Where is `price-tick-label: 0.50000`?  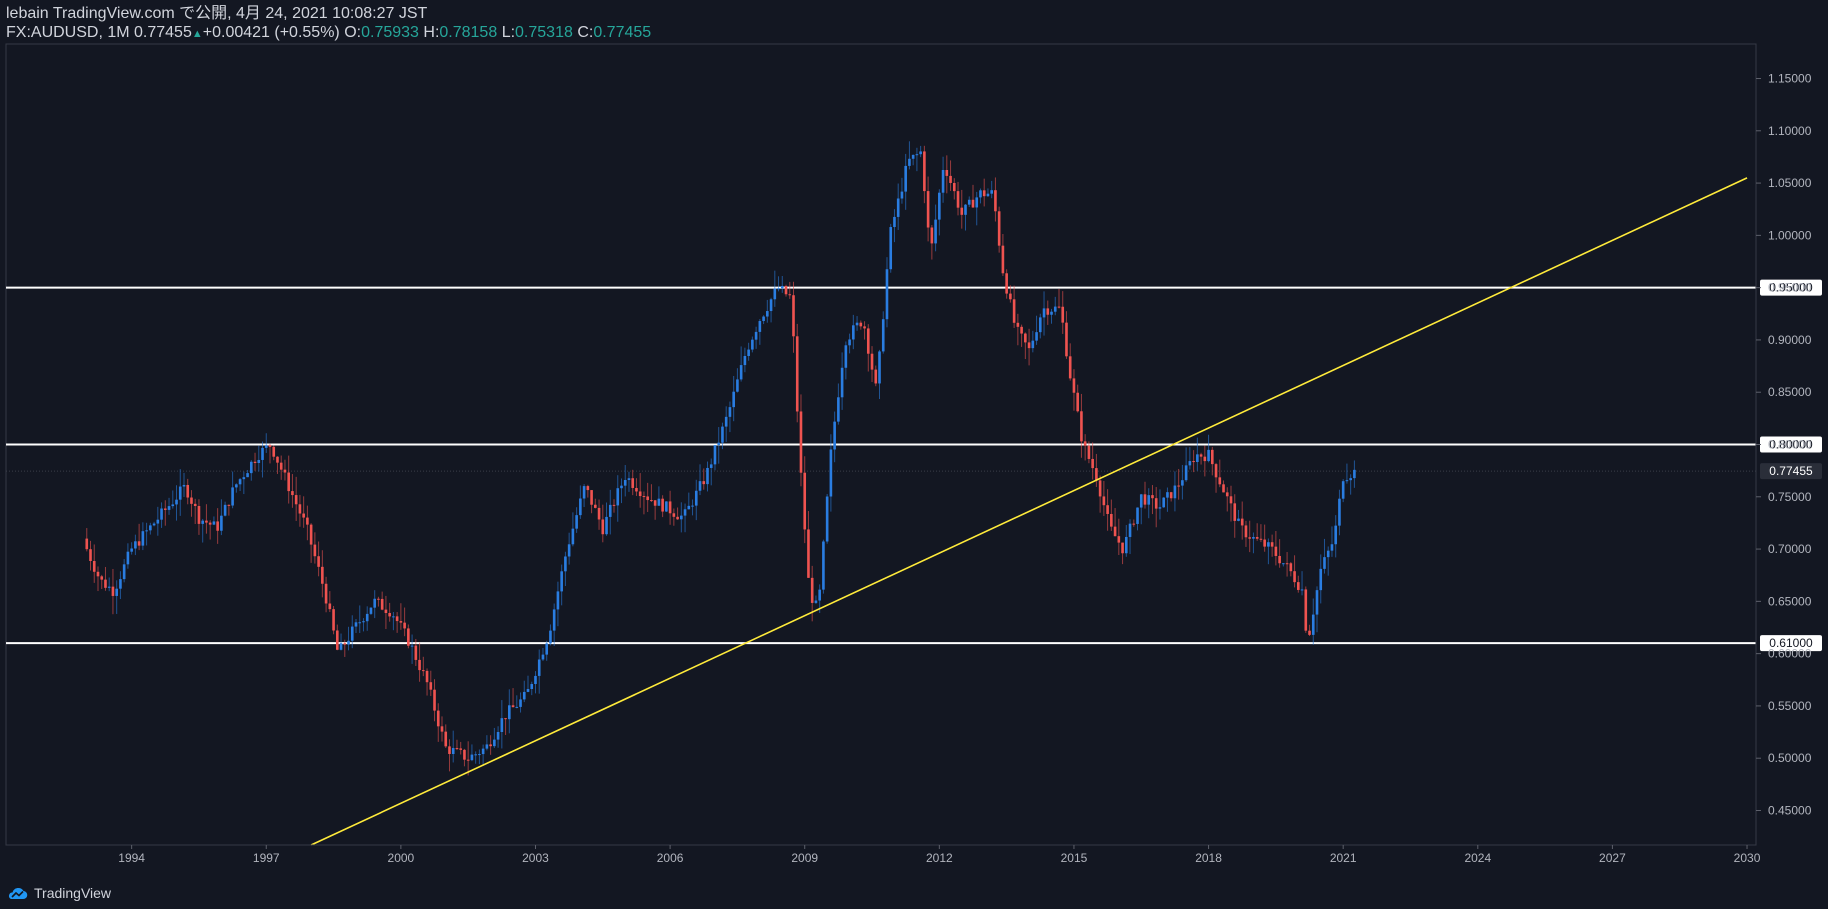 price-tick-label: 0.50000 is located at coordinates (1790, 758).